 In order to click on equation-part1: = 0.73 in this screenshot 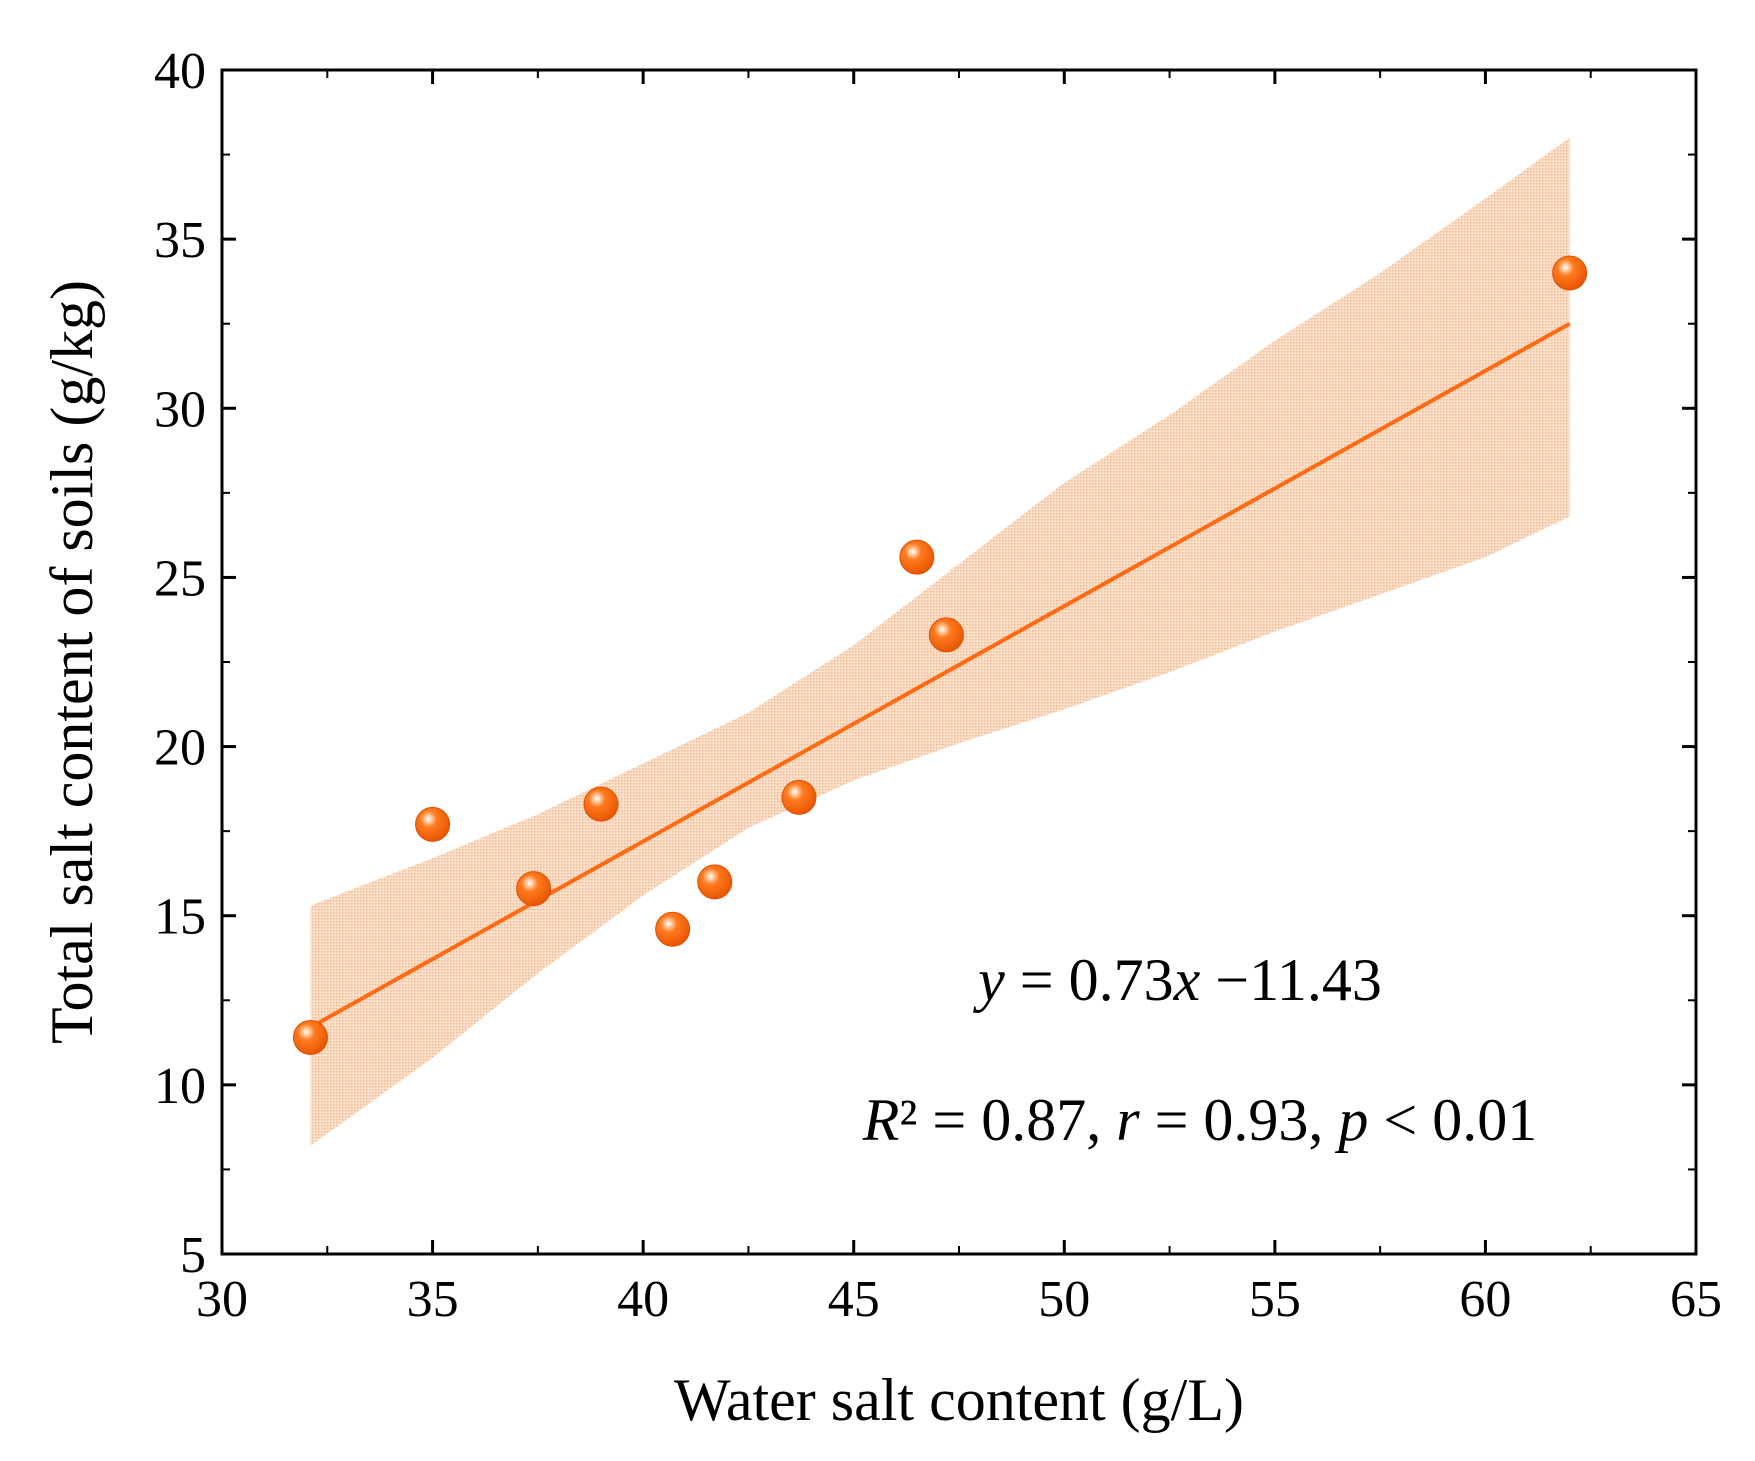, I will do `click(1089, 980)`.